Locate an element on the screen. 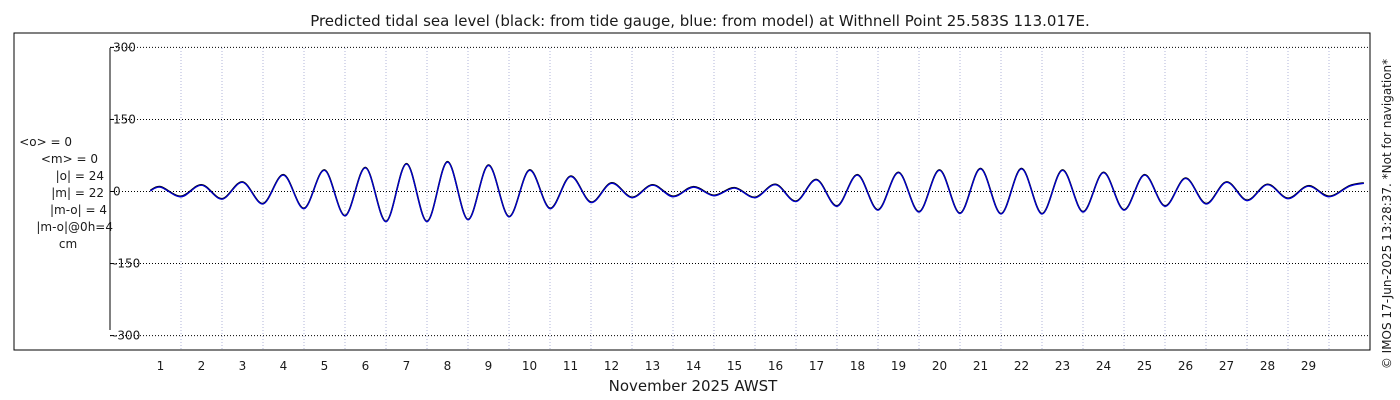  x-tick-label: 7 is located at coordinates (407, 366).